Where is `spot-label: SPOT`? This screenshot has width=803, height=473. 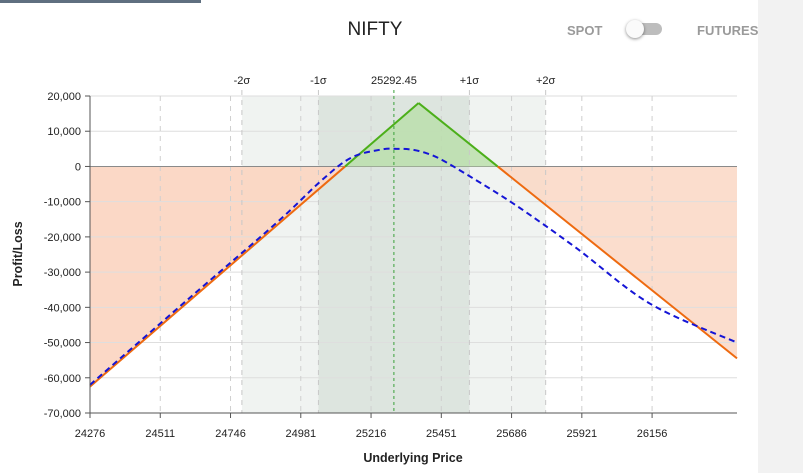
spot-label: SPOT is located at coordinates (585, 30).